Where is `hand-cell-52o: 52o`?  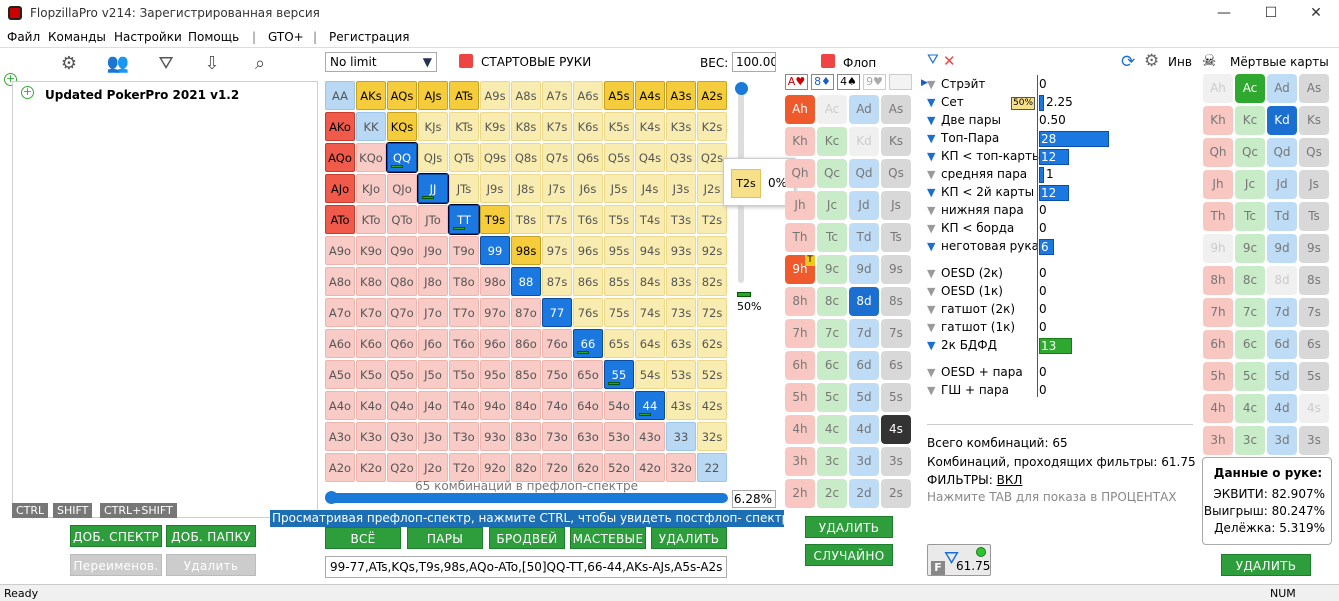 hand-cell-52o: 52o is located at coordinates (619, 467).